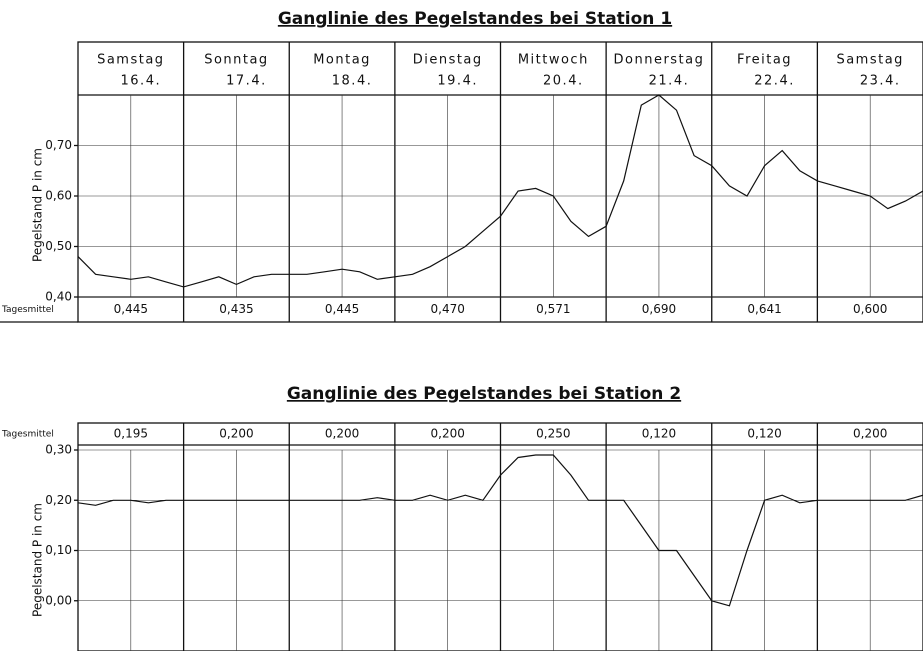 The height and width of the screenshot is (651, 923). I want to click on day-date: 22.4., so click(774, 81).